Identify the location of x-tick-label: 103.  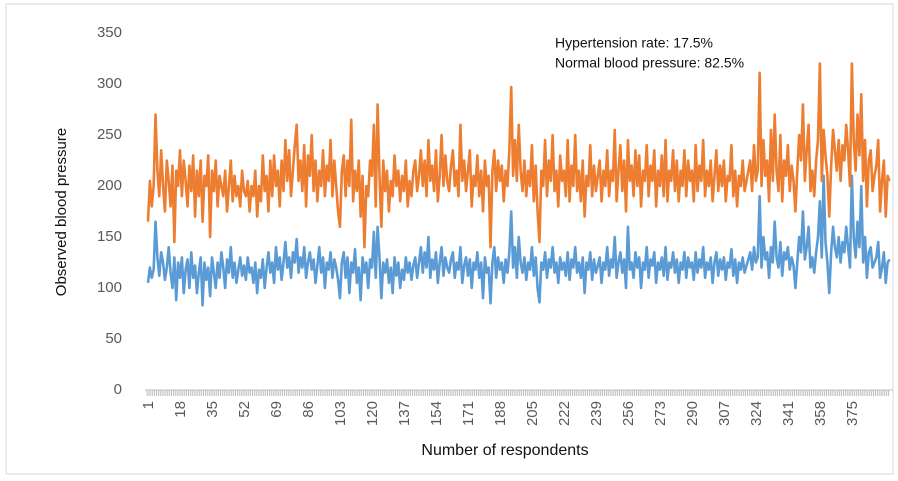
(340, 413).